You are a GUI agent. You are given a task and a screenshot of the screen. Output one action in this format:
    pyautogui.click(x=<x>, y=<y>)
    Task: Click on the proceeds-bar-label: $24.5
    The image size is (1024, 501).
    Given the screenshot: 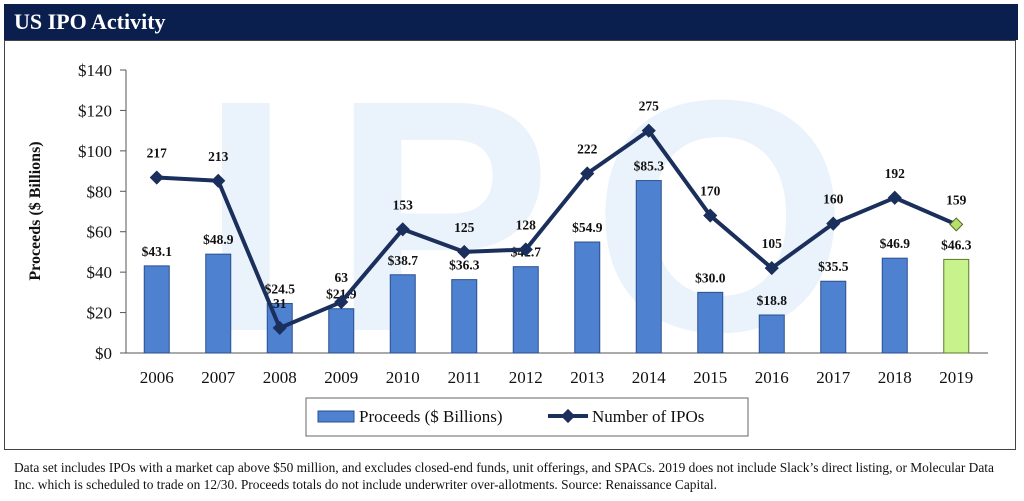 What is the action you would take?
    pyautogui.click(x=280, y=288)
    